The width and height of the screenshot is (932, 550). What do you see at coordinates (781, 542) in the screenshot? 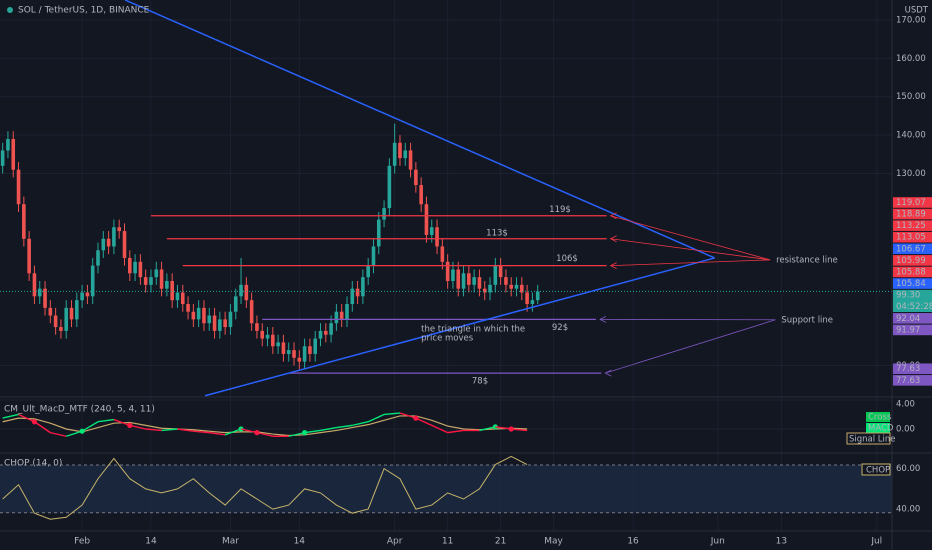
I see `x-tick-label: 13` at bounding box center [781, 542].